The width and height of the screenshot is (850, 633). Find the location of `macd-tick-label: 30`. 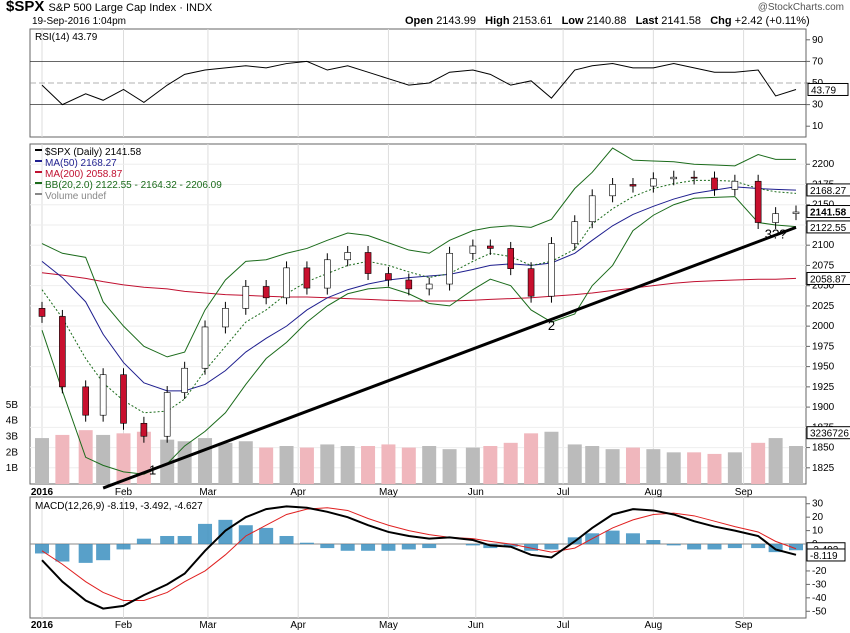

macd-tick-label: 30 is located at coordinates (818, 504).